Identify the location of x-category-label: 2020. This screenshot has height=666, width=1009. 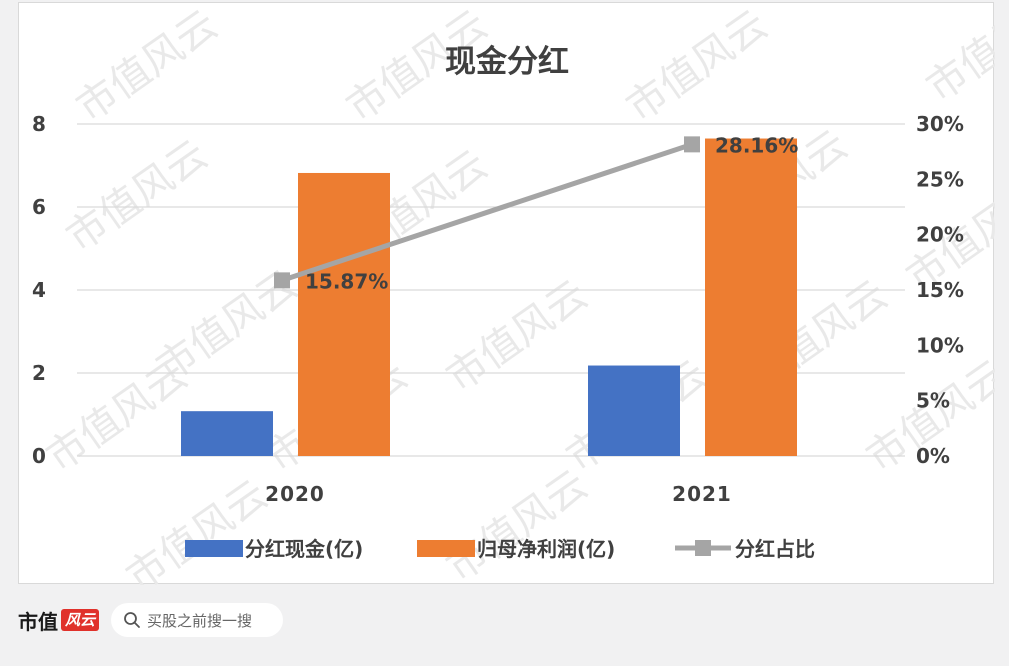
(295, 494).